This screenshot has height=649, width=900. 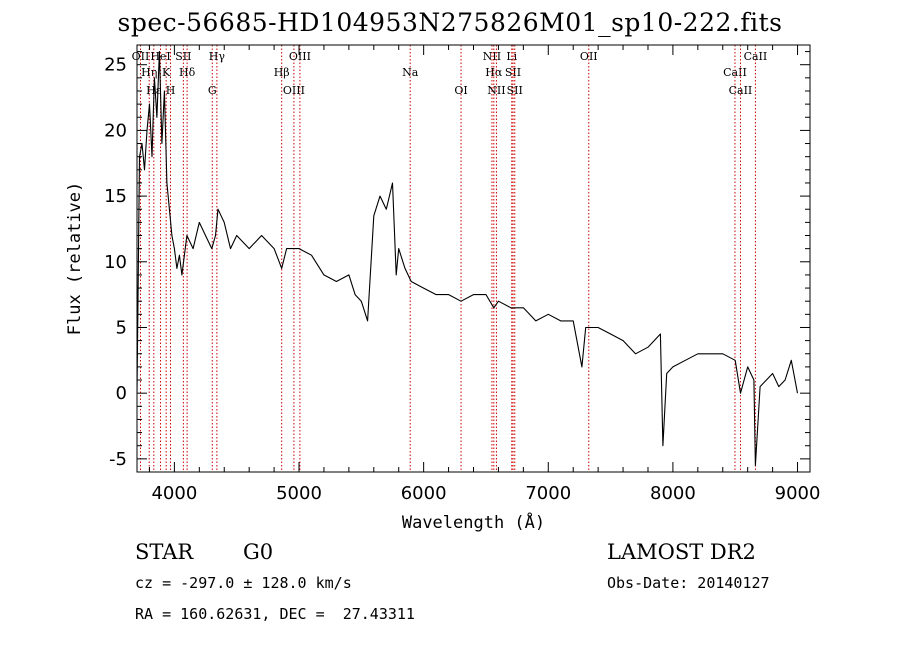 I want to click on object-subclass: G0, so click(x=258, y=552).